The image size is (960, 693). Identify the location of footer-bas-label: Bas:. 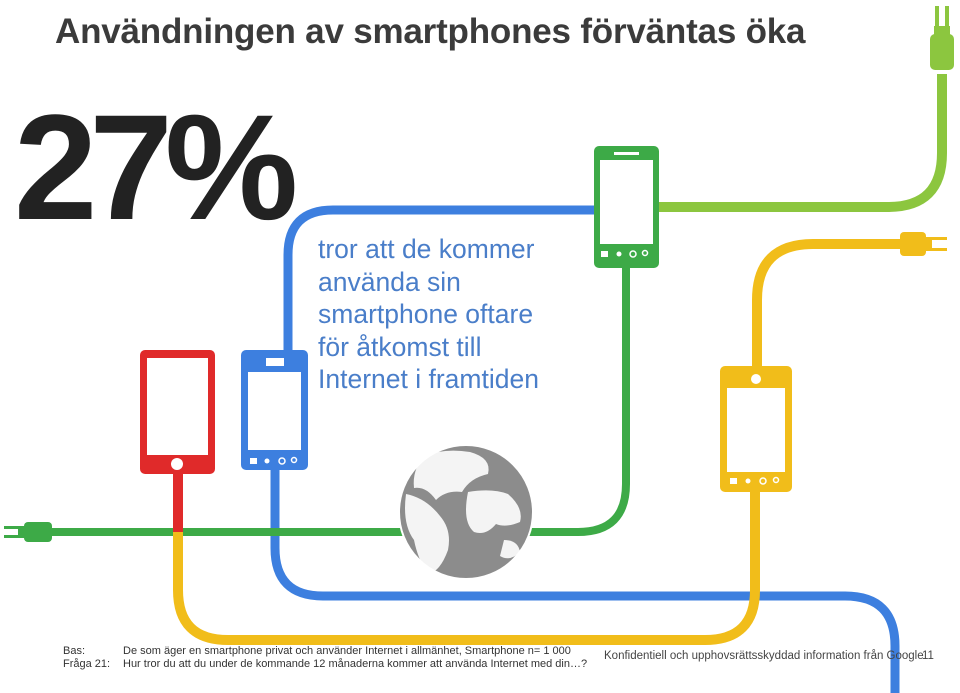
(74, 651).